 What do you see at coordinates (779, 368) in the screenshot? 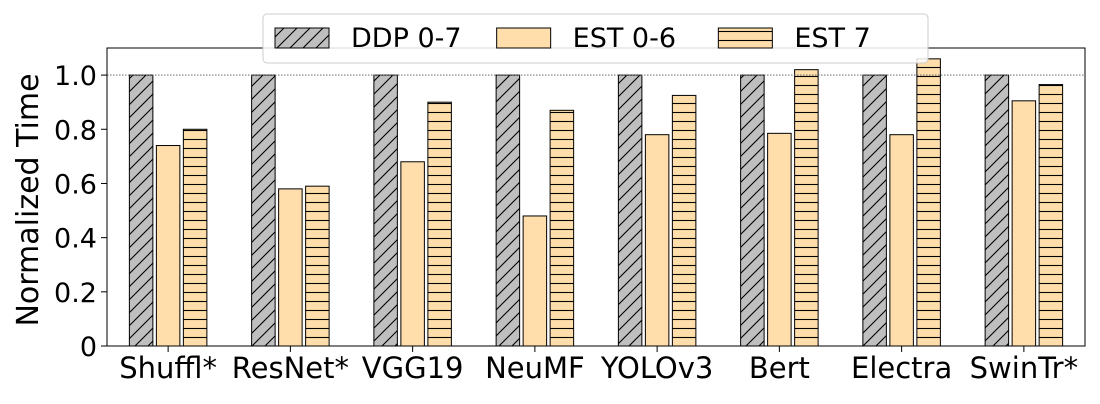
I see `x-tick-label: Bert` at bounding box center [779, 368].